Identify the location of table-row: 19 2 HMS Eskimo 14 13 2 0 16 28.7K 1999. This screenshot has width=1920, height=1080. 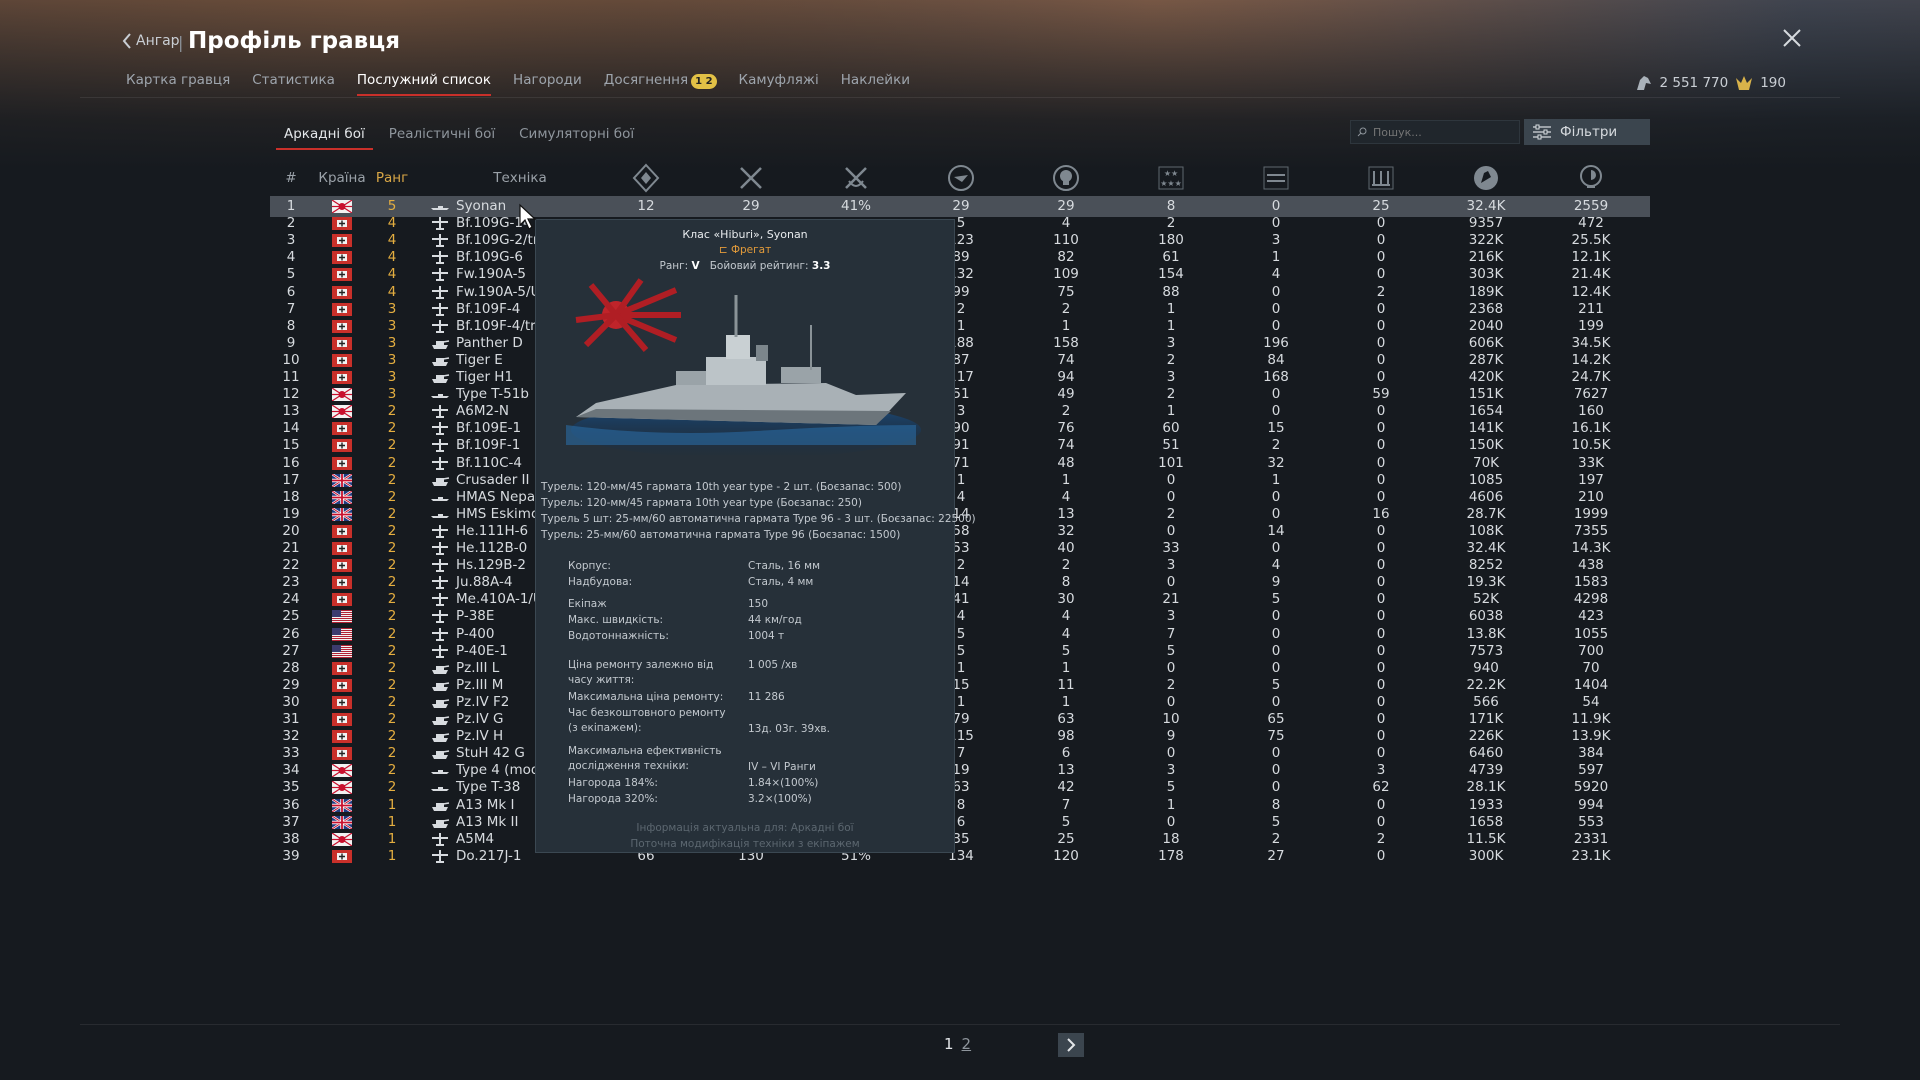
(960, 514).